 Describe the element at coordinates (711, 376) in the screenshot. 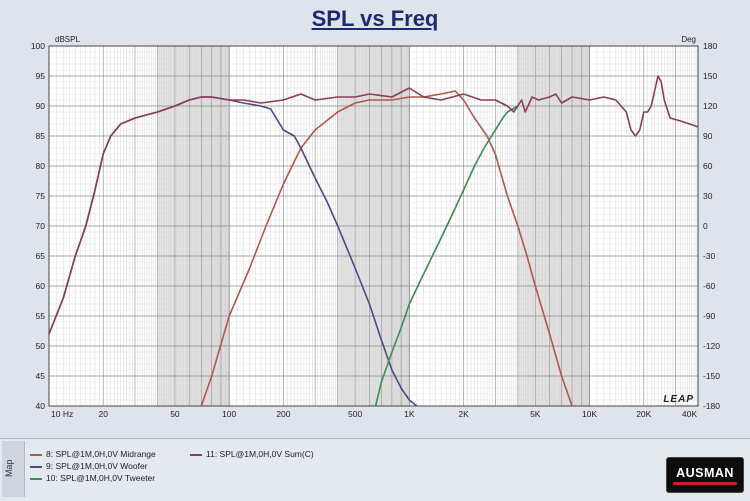

I see `y2-tick-label: -150` at that location.